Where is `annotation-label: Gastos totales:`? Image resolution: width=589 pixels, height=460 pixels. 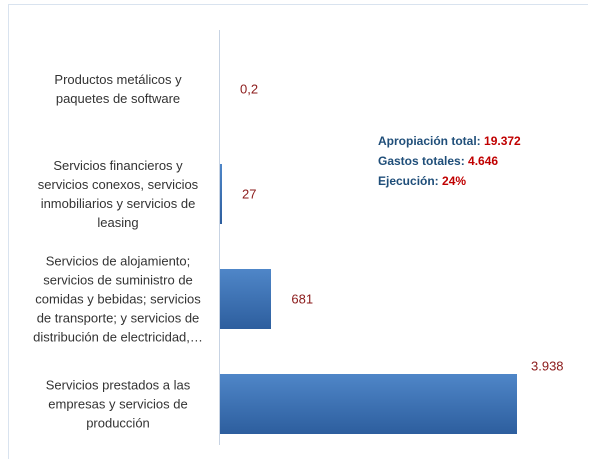 annotation-label: Gastos totales: is located at coordinates (421, 161).